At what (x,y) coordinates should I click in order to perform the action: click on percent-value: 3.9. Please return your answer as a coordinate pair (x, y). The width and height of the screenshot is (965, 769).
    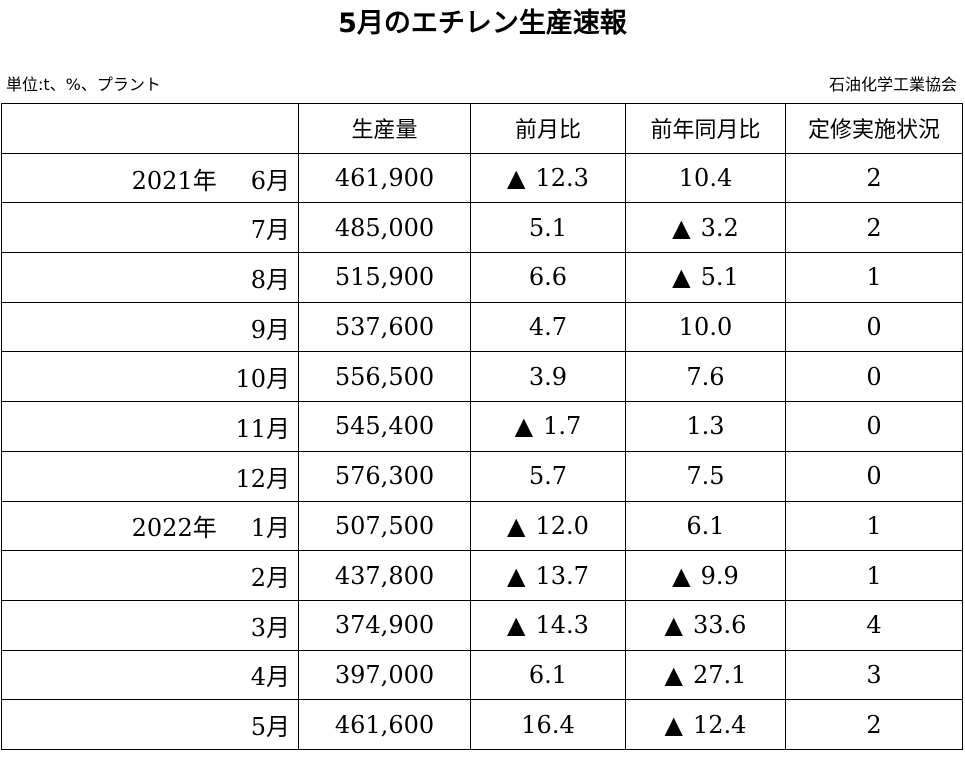
    Looking at the image, I should click on (548, 376).